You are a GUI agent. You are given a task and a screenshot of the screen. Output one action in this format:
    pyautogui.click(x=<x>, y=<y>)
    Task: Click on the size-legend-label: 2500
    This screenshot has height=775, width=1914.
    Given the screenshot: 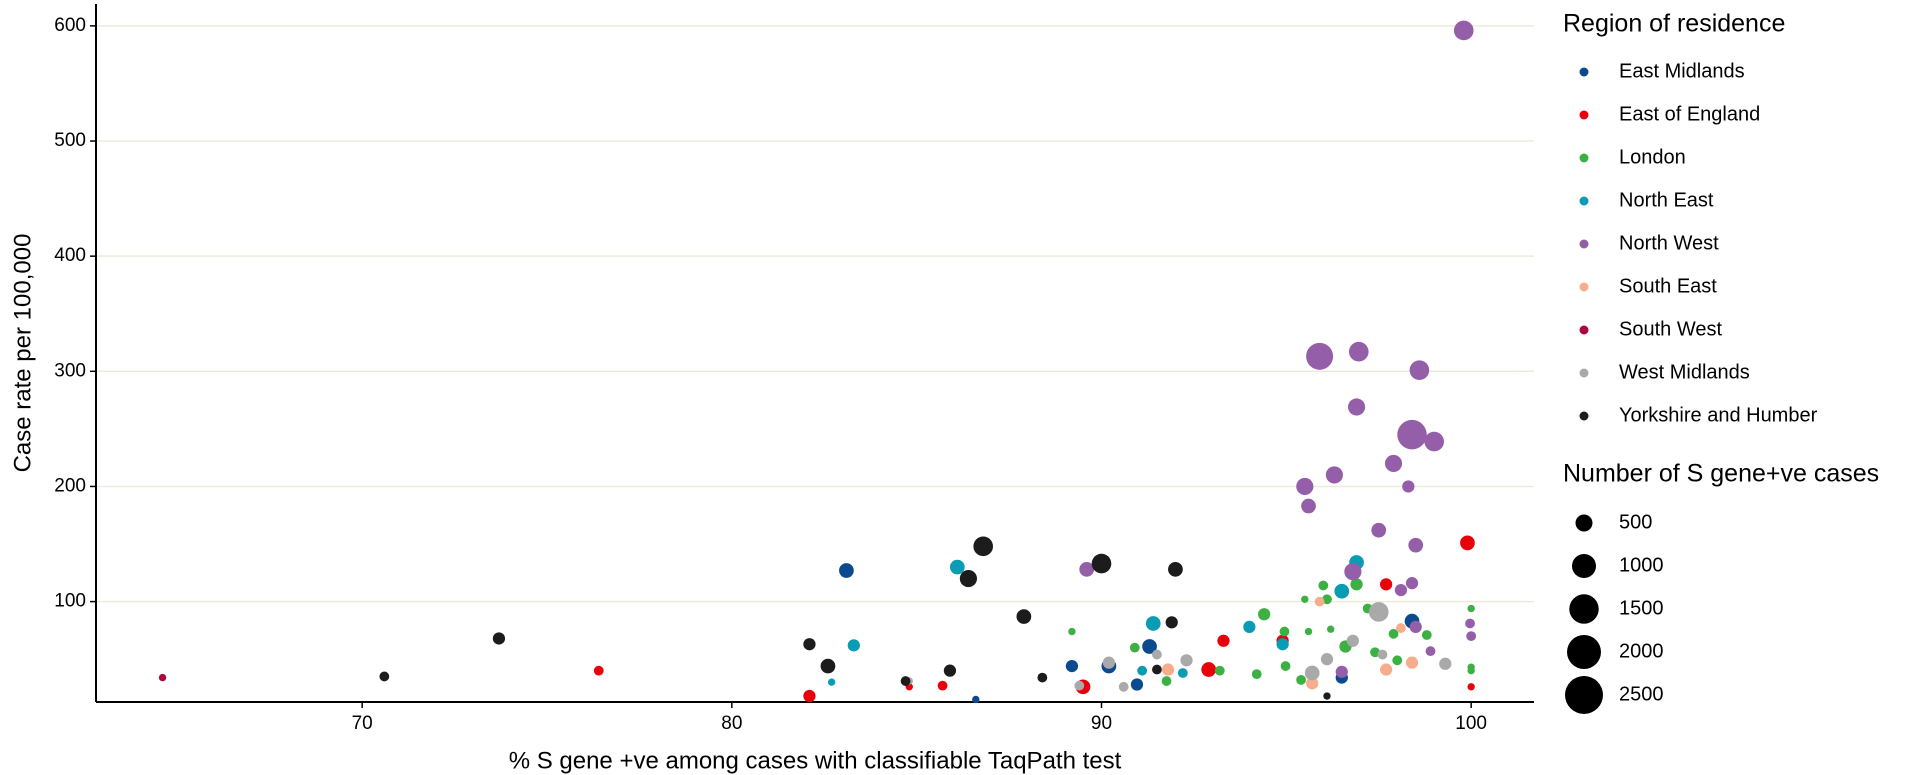 What is the action you would take?
    pyautogui.click(x=1641, y=694)
    